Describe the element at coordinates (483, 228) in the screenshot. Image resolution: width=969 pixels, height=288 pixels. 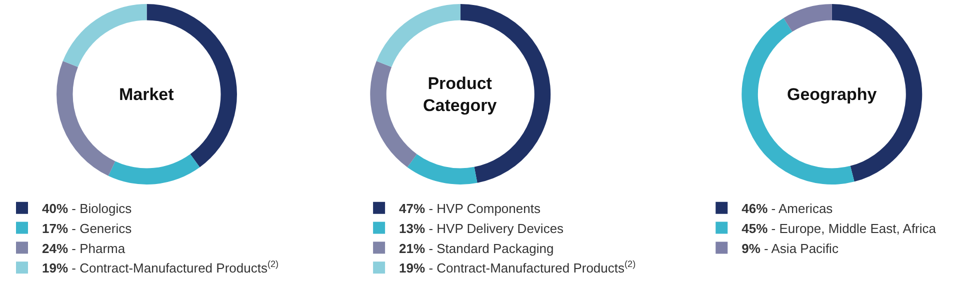
I see `legend-label: 13% - HVP Delivery Devices` at that location.